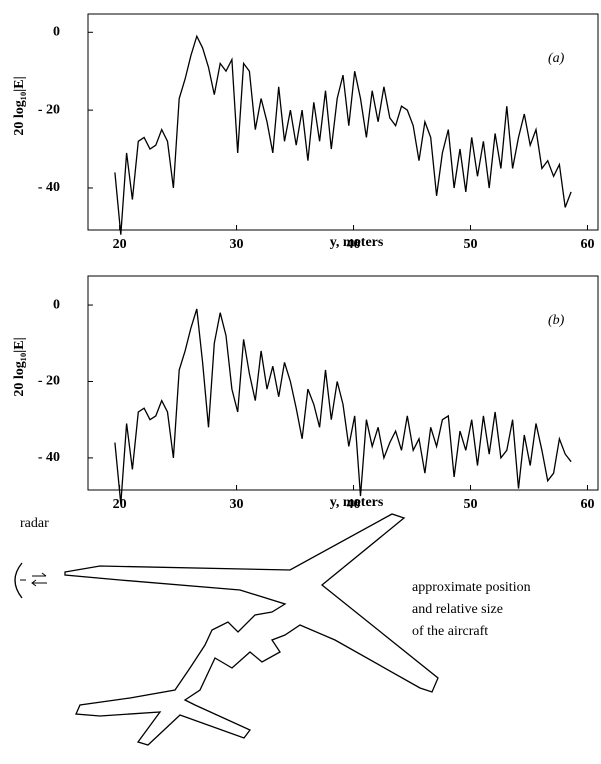 This screenshot has height=764, width=601. Describe the element at coordinates (556, 320) in the screenshot. I see `panel-annotation: (b)` at that location.